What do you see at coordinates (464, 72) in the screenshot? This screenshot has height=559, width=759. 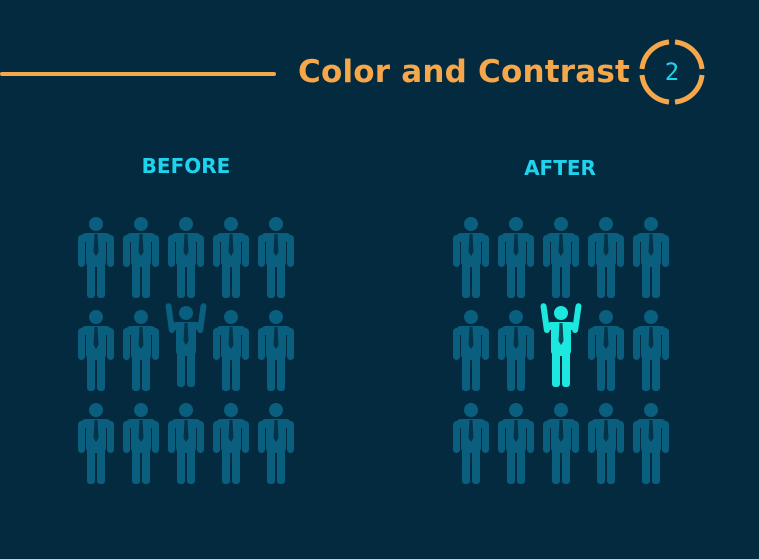 I see `page-title: Color and Contrast` at bounding box center [464, 72].